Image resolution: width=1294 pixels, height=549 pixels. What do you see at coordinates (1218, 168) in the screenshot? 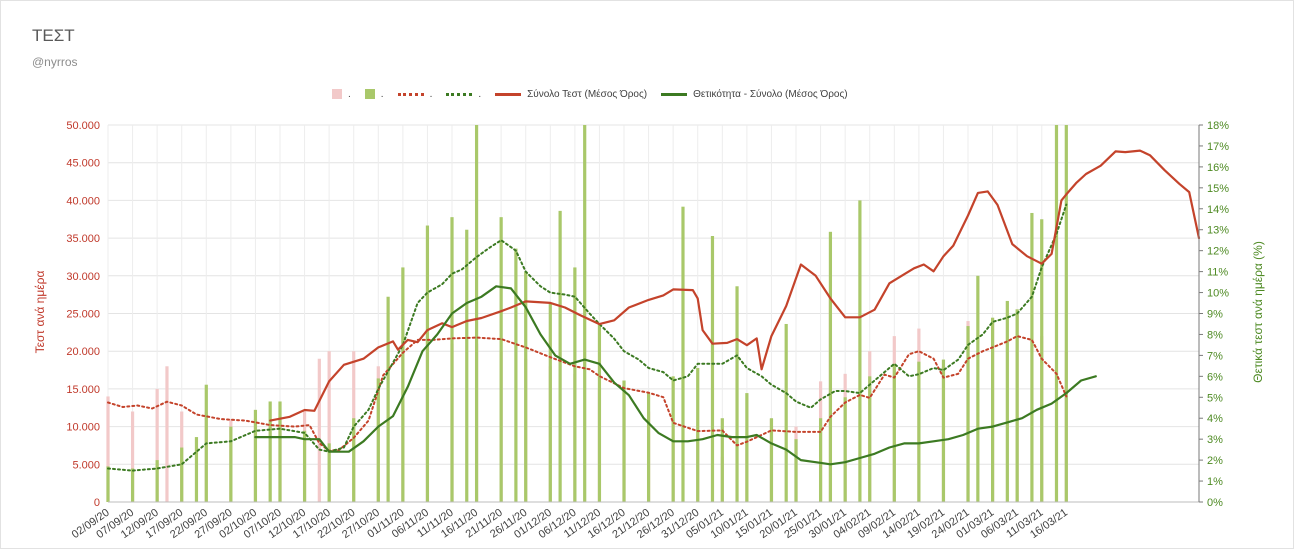
I see `y2-tick-label: 16%` at bounding box center [1218, 168].